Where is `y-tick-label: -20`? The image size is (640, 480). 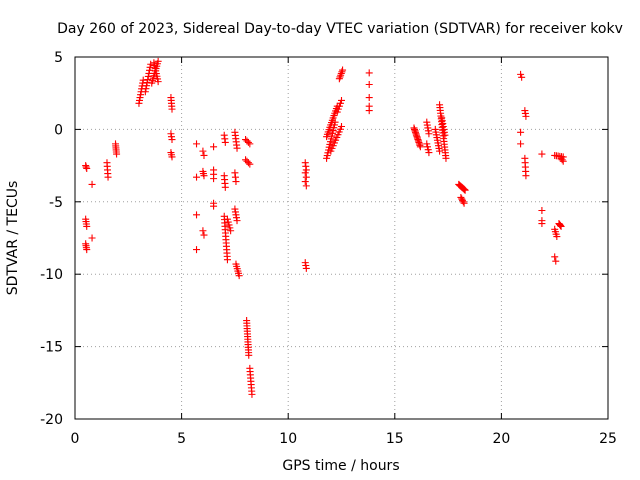 y-tick-label: -20 is located at coordinates (51, 420).